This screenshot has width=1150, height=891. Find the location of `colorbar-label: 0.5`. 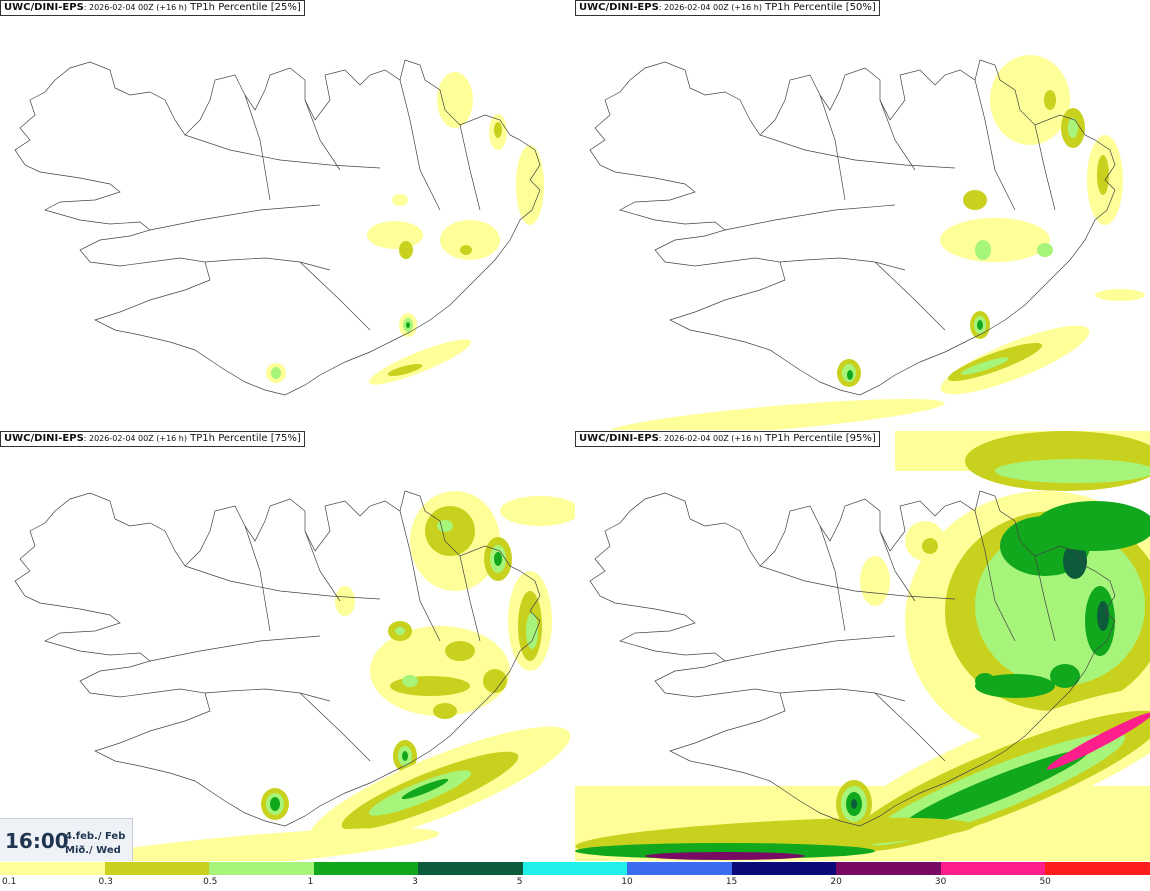

colorbar-label: 0.5 is located at coordinates (210, 882).